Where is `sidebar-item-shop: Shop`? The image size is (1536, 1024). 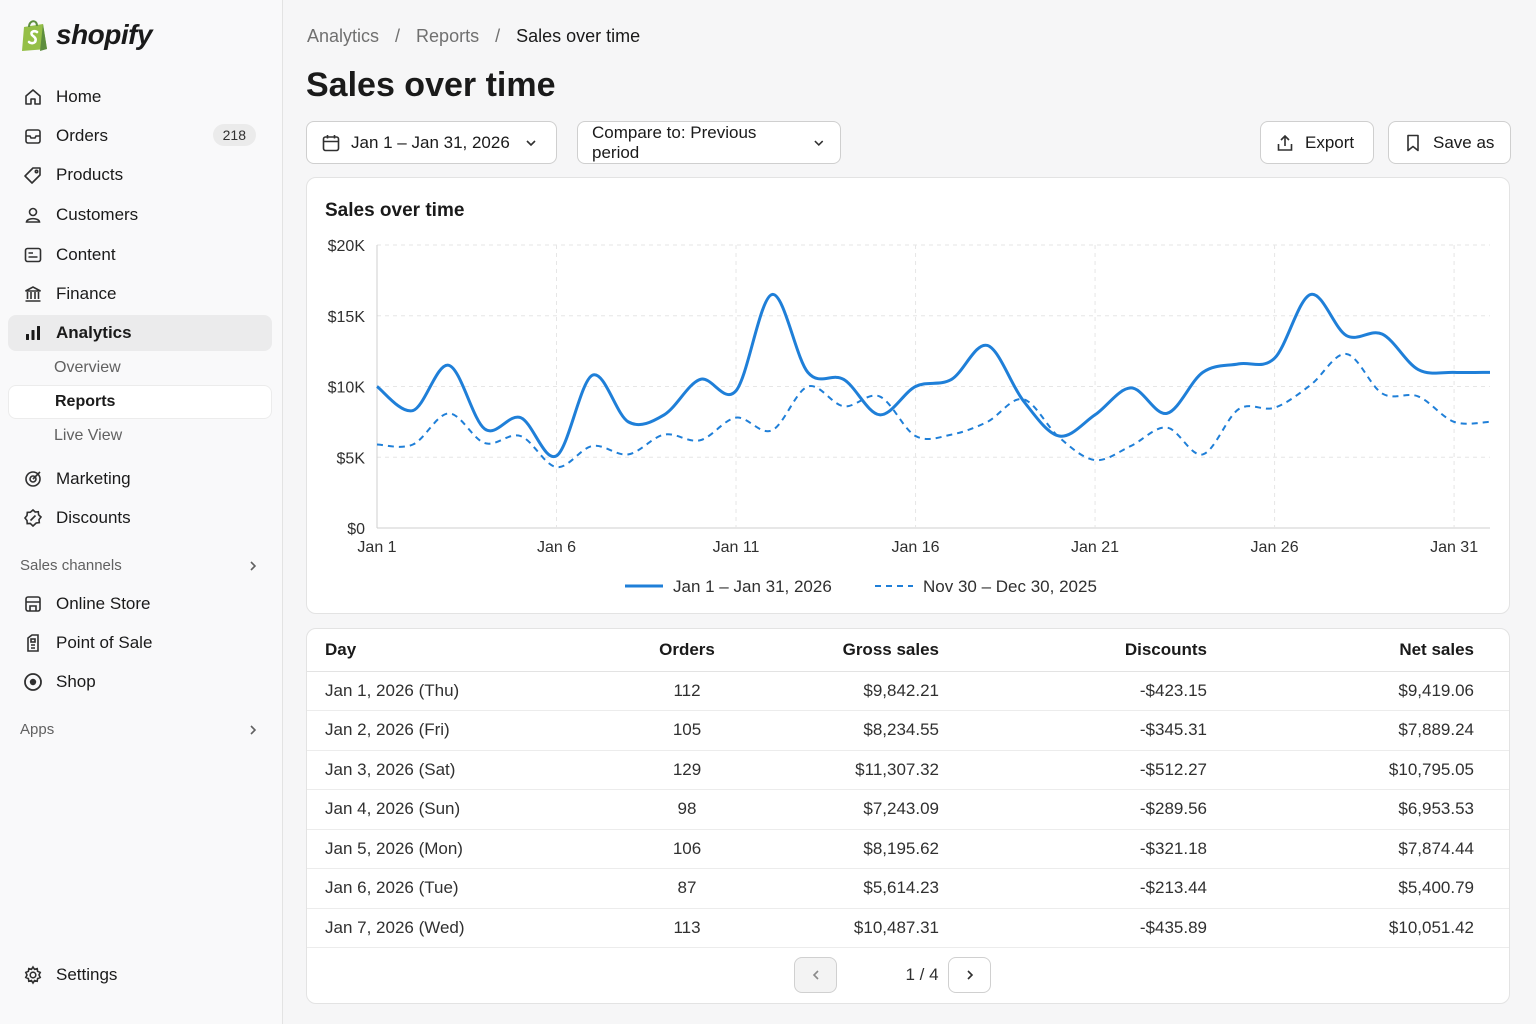
sidebar-item-shop: Shop is located at coordinates (140, 682).